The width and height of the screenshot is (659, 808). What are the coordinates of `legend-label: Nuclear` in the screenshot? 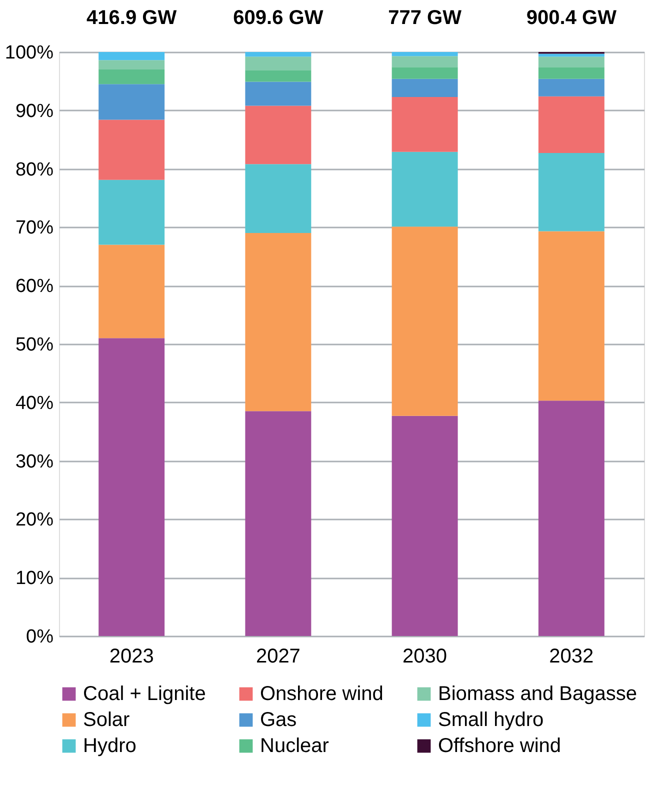 It's located at (295, 746).